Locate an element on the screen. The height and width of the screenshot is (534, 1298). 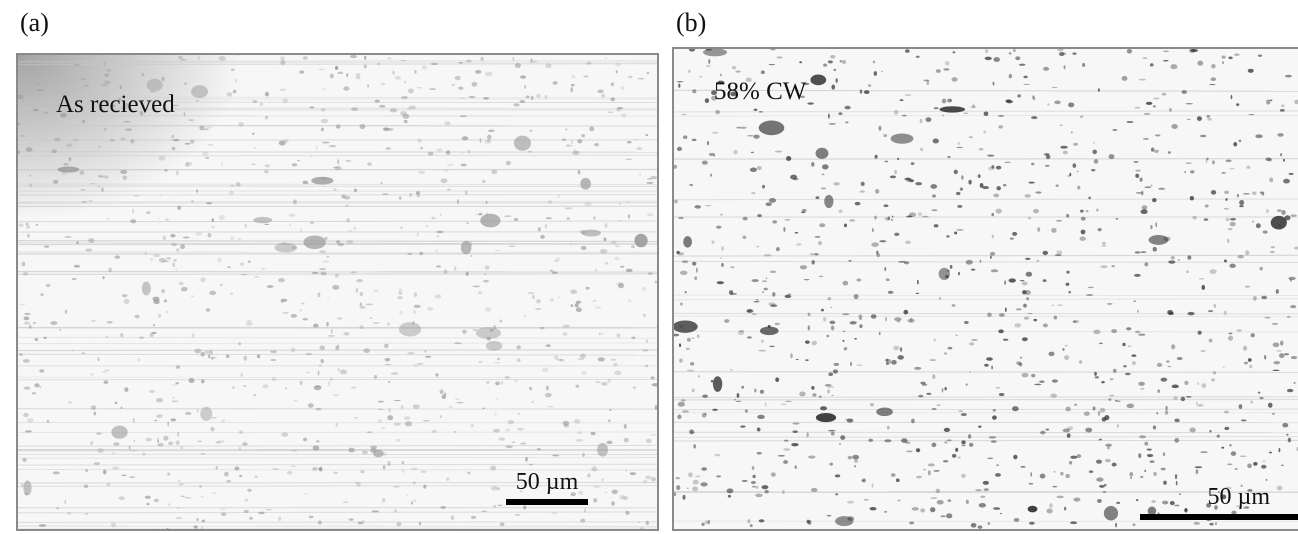
scale-bar-a: 50 µm is located at coordinates (547, 487).